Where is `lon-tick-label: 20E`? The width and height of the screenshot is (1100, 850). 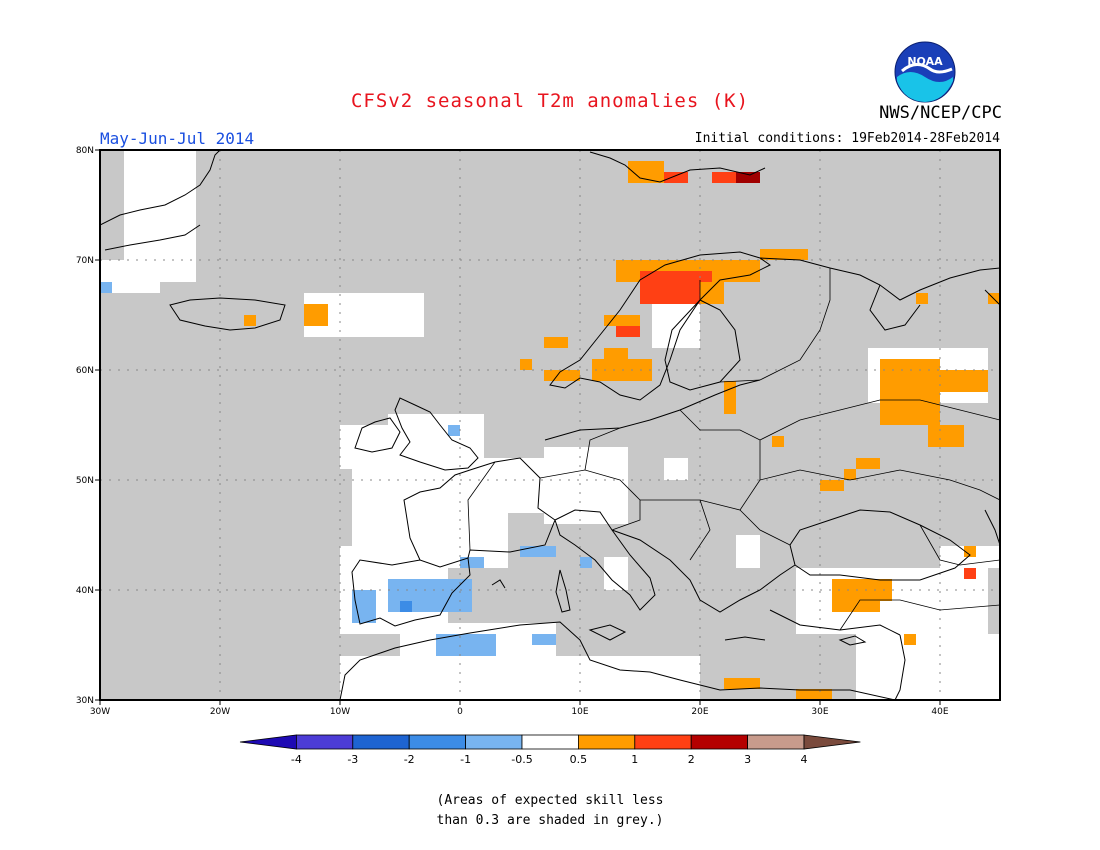 lon-tick-label: 20E is located at coordinates (699, 712).